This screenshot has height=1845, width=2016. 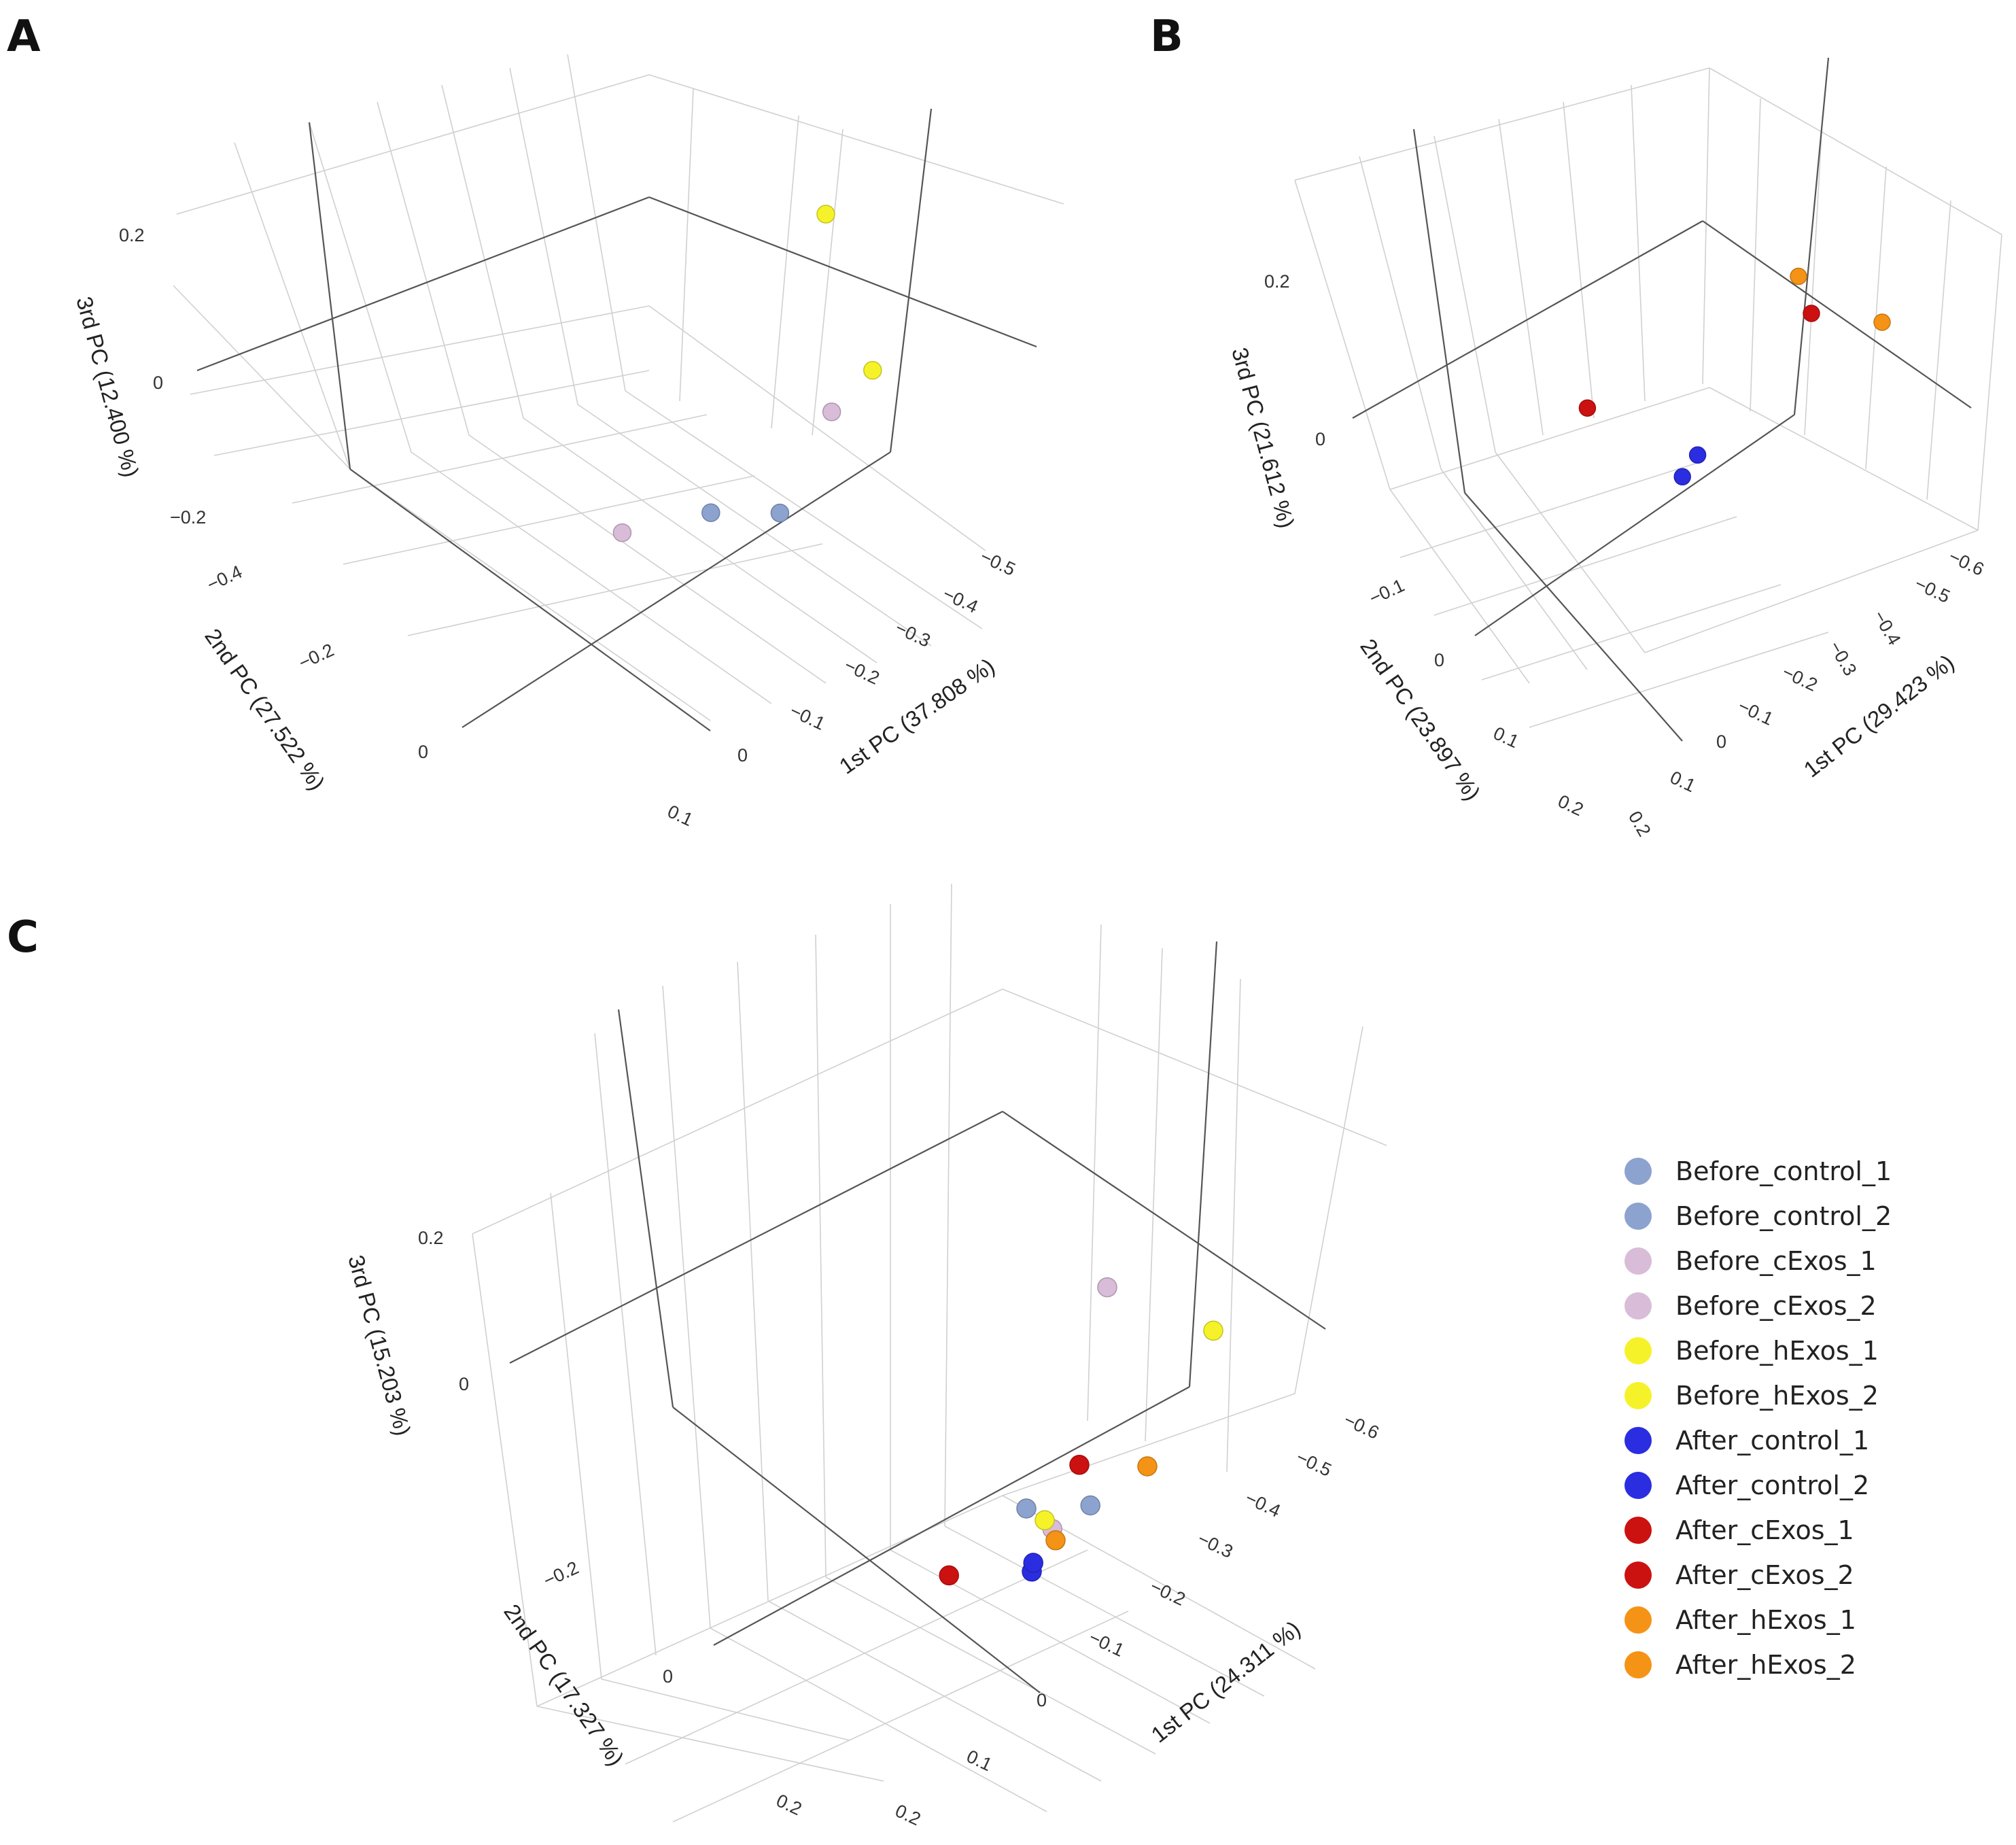 I want to click on panel-b-y-tick: 0.2, so click(x=1570, y=806).